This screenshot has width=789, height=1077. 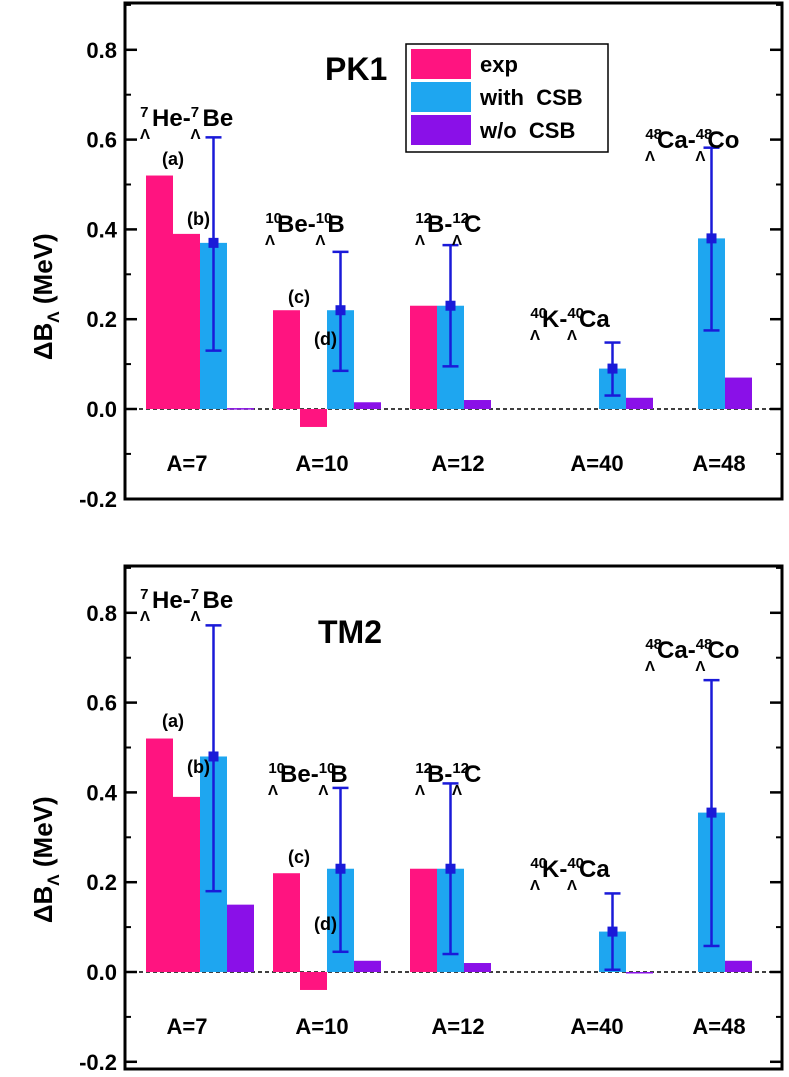 I want to click on legend-exp-label: exp, so click(x=499, y=64).